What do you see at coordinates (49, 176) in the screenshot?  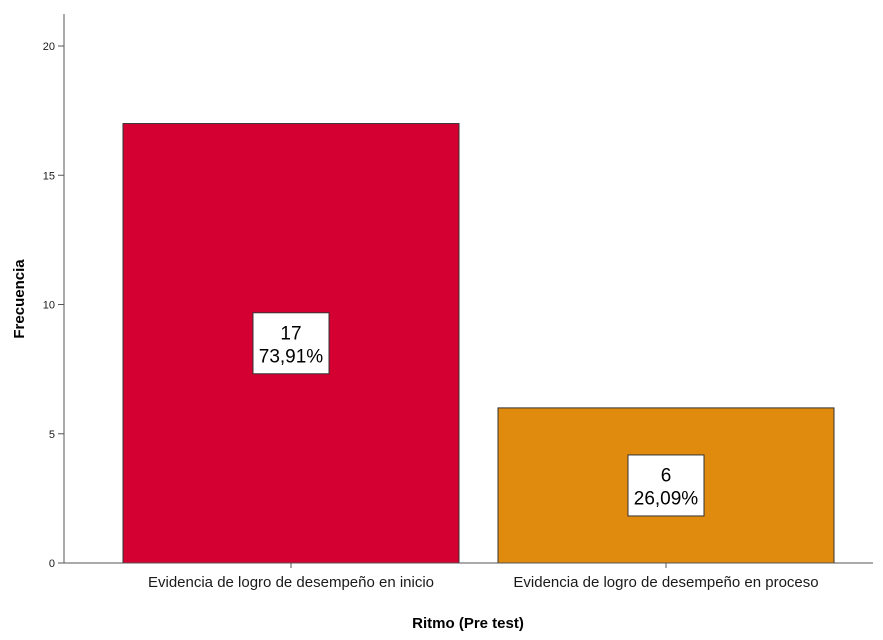 I see `y-tick-label-3: 15` at bounding box center [49, 176].